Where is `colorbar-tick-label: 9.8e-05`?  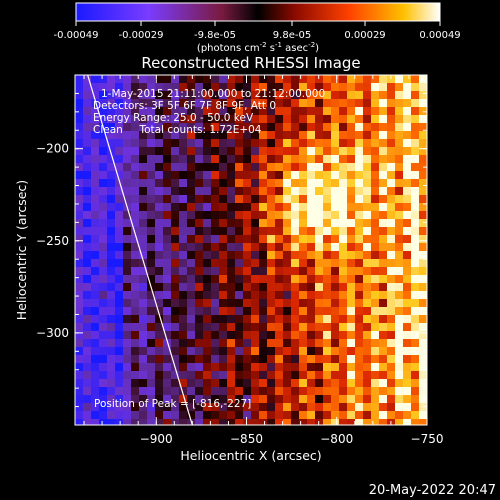
colorbar-tick-label: 9.8e-05 is located at coordinates (292, 35).